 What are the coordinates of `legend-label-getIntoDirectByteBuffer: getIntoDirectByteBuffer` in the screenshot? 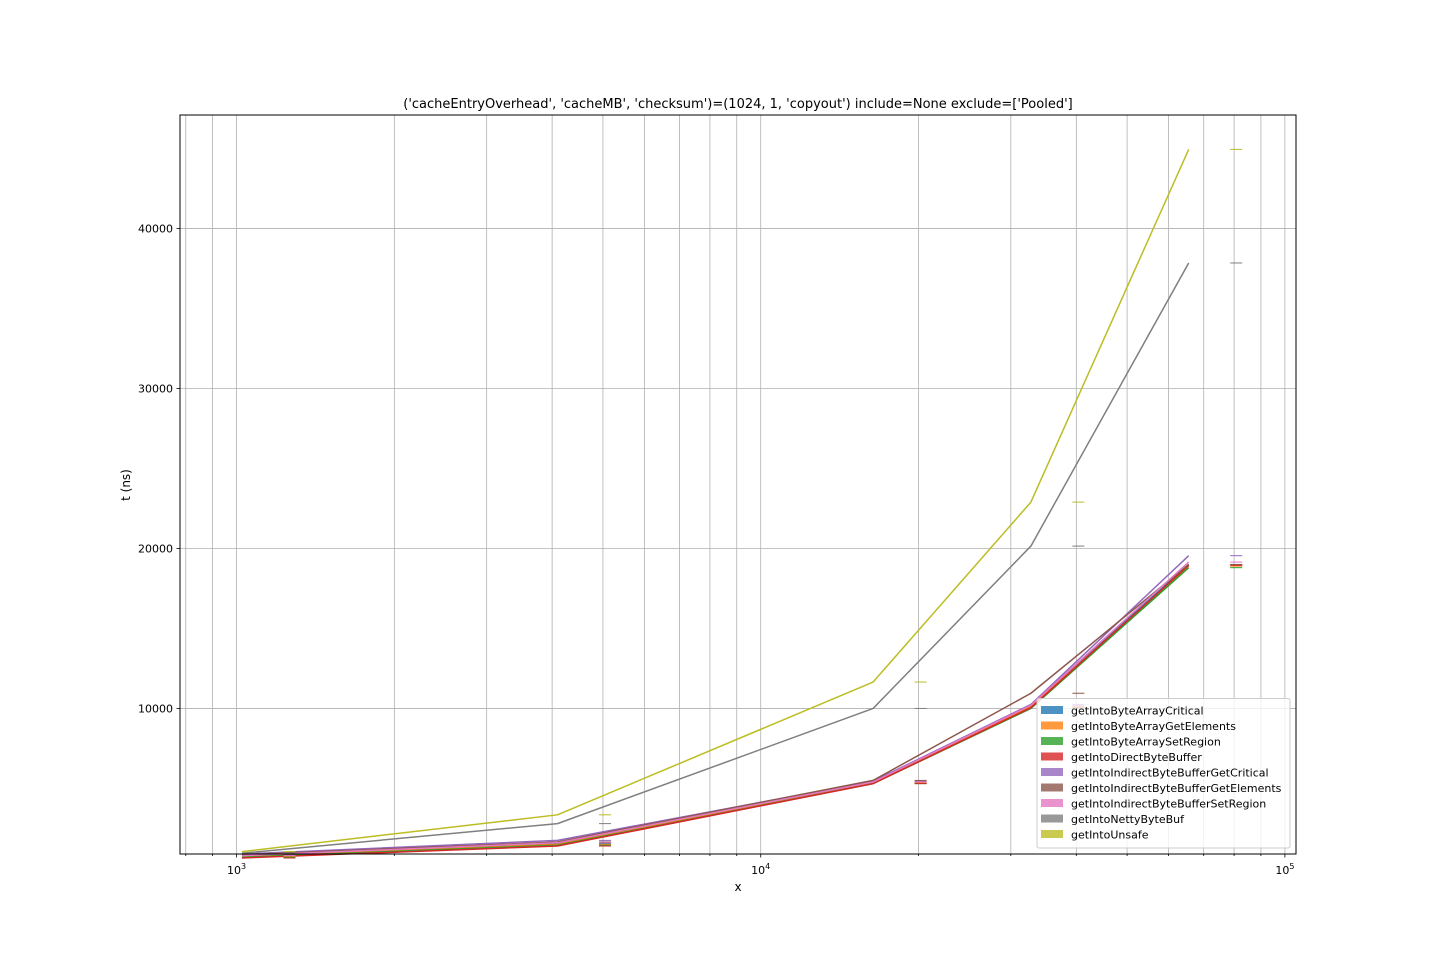 It's located at (1136, 757).